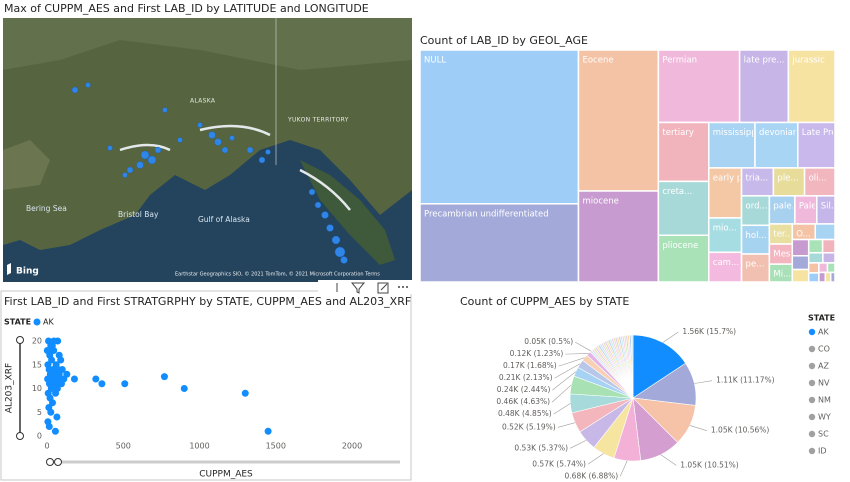 This screenshot has height=482, width=850. I want to click on data-label: 0.48K (4.85%), so click(525, 413).